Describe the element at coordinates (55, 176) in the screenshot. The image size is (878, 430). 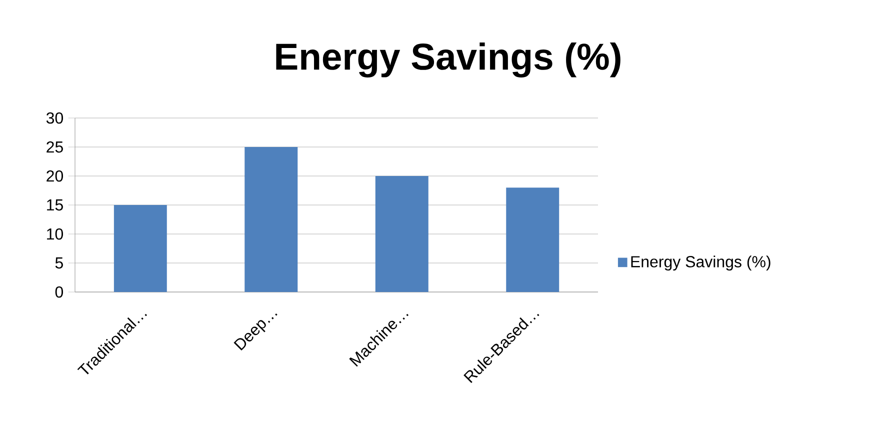
I see `y-tick-label: 20` at that location.